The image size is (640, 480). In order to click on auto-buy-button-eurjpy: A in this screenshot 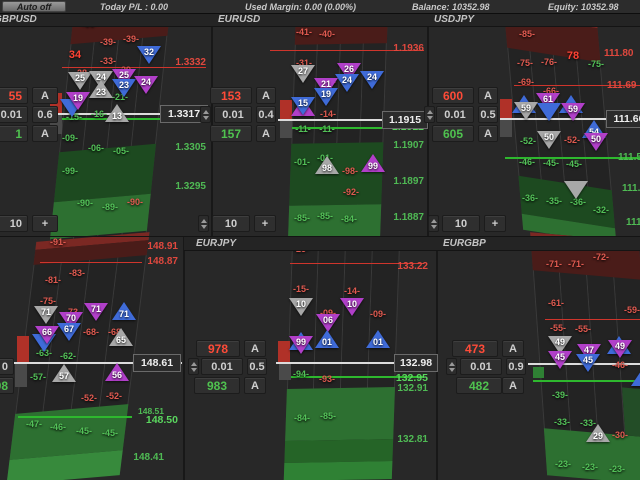, I will do `click(255, 385)`.